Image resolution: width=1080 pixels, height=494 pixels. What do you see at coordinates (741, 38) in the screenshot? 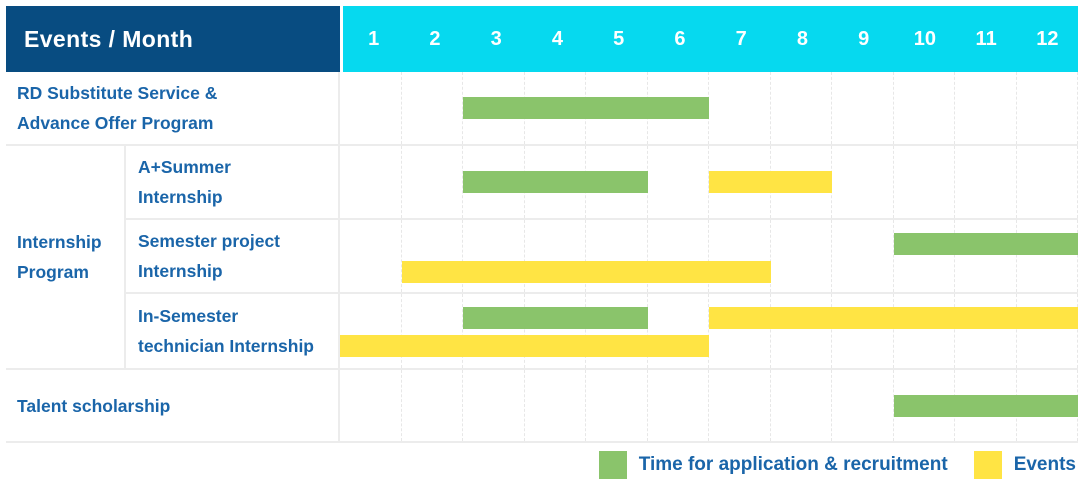
I see `month-label: 7` at bounding box center [741, 38].